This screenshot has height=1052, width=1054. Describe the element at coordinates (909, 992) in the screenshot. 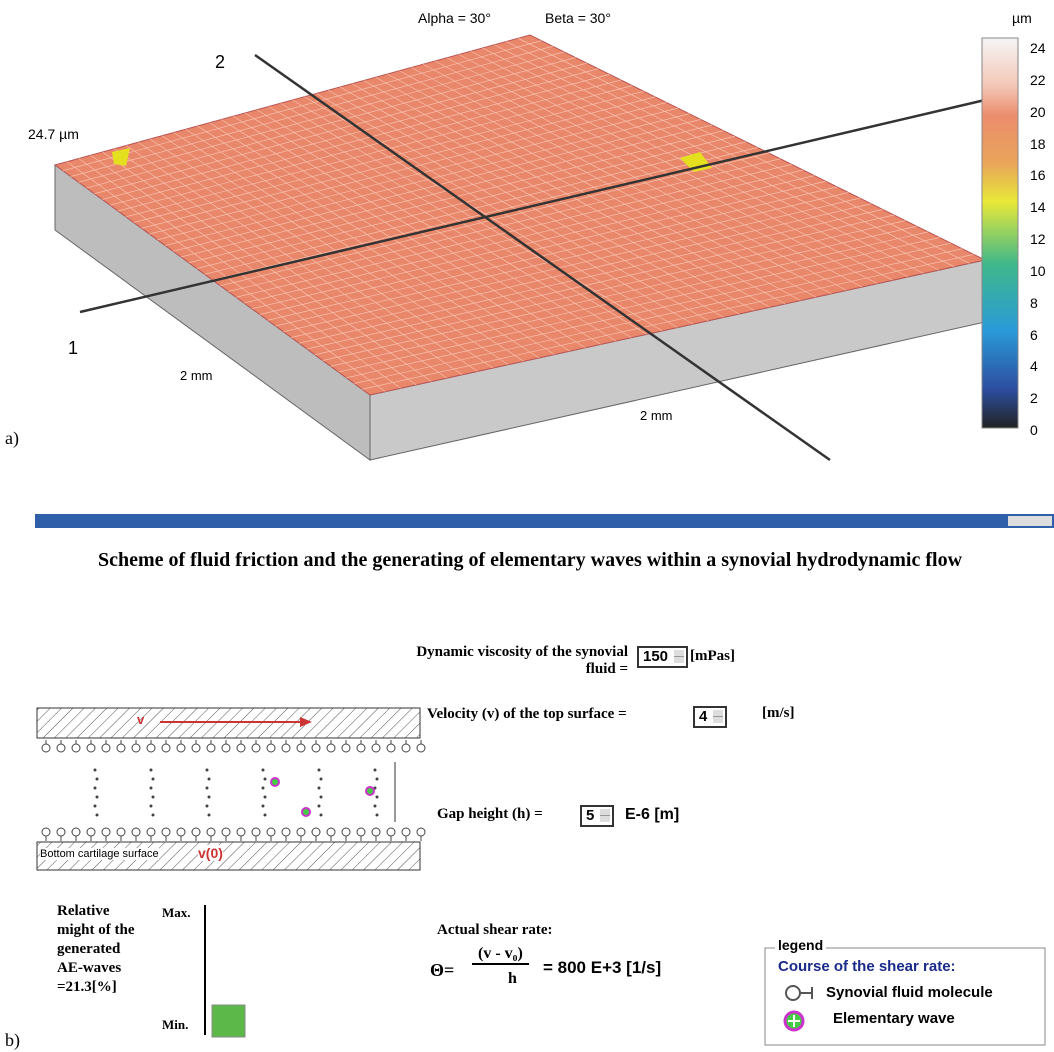

I see `legend-item: Synovial fluid molecule` at that location.